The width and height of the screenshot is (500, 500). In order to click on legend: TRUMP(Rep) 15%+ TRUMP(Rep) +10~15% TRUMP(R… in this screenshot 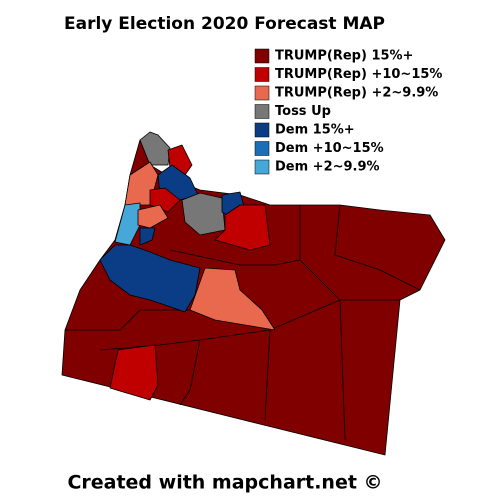, I will do `click(348, 111)`.